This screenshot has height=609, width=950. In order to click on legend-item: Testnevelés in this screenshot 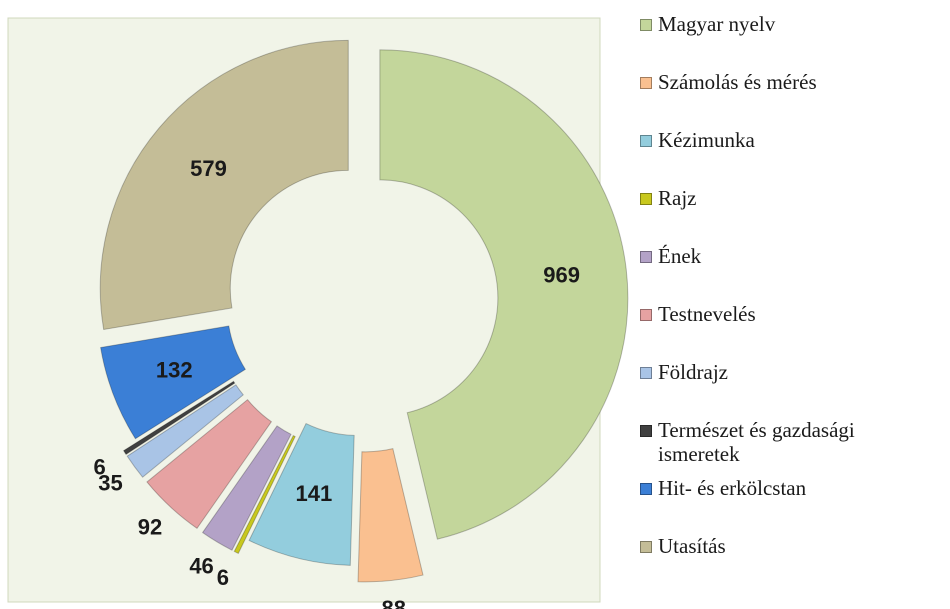, I will do `click(790, 331)`.